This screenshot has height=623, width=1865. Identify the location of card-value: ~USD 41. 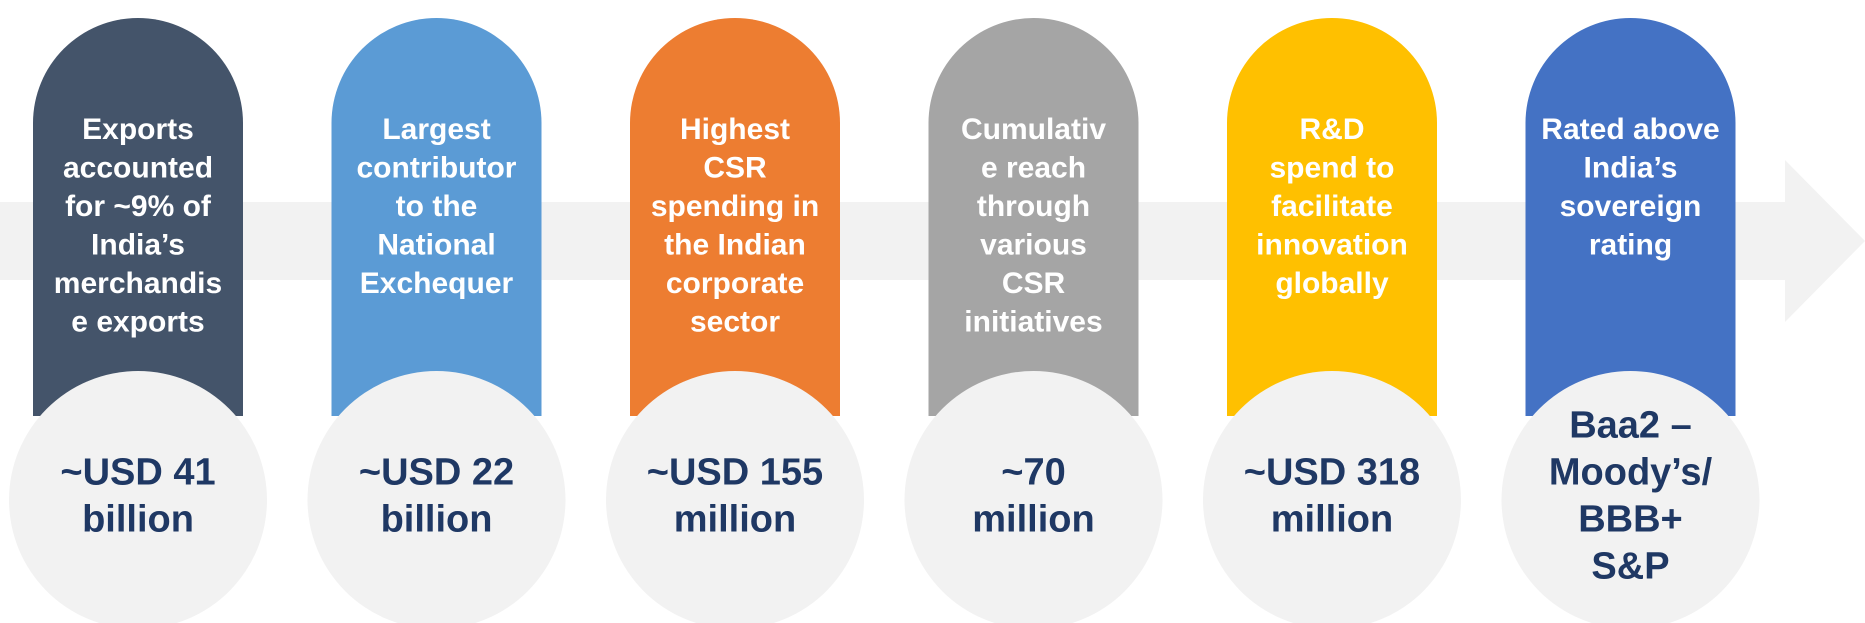
(137, 473).